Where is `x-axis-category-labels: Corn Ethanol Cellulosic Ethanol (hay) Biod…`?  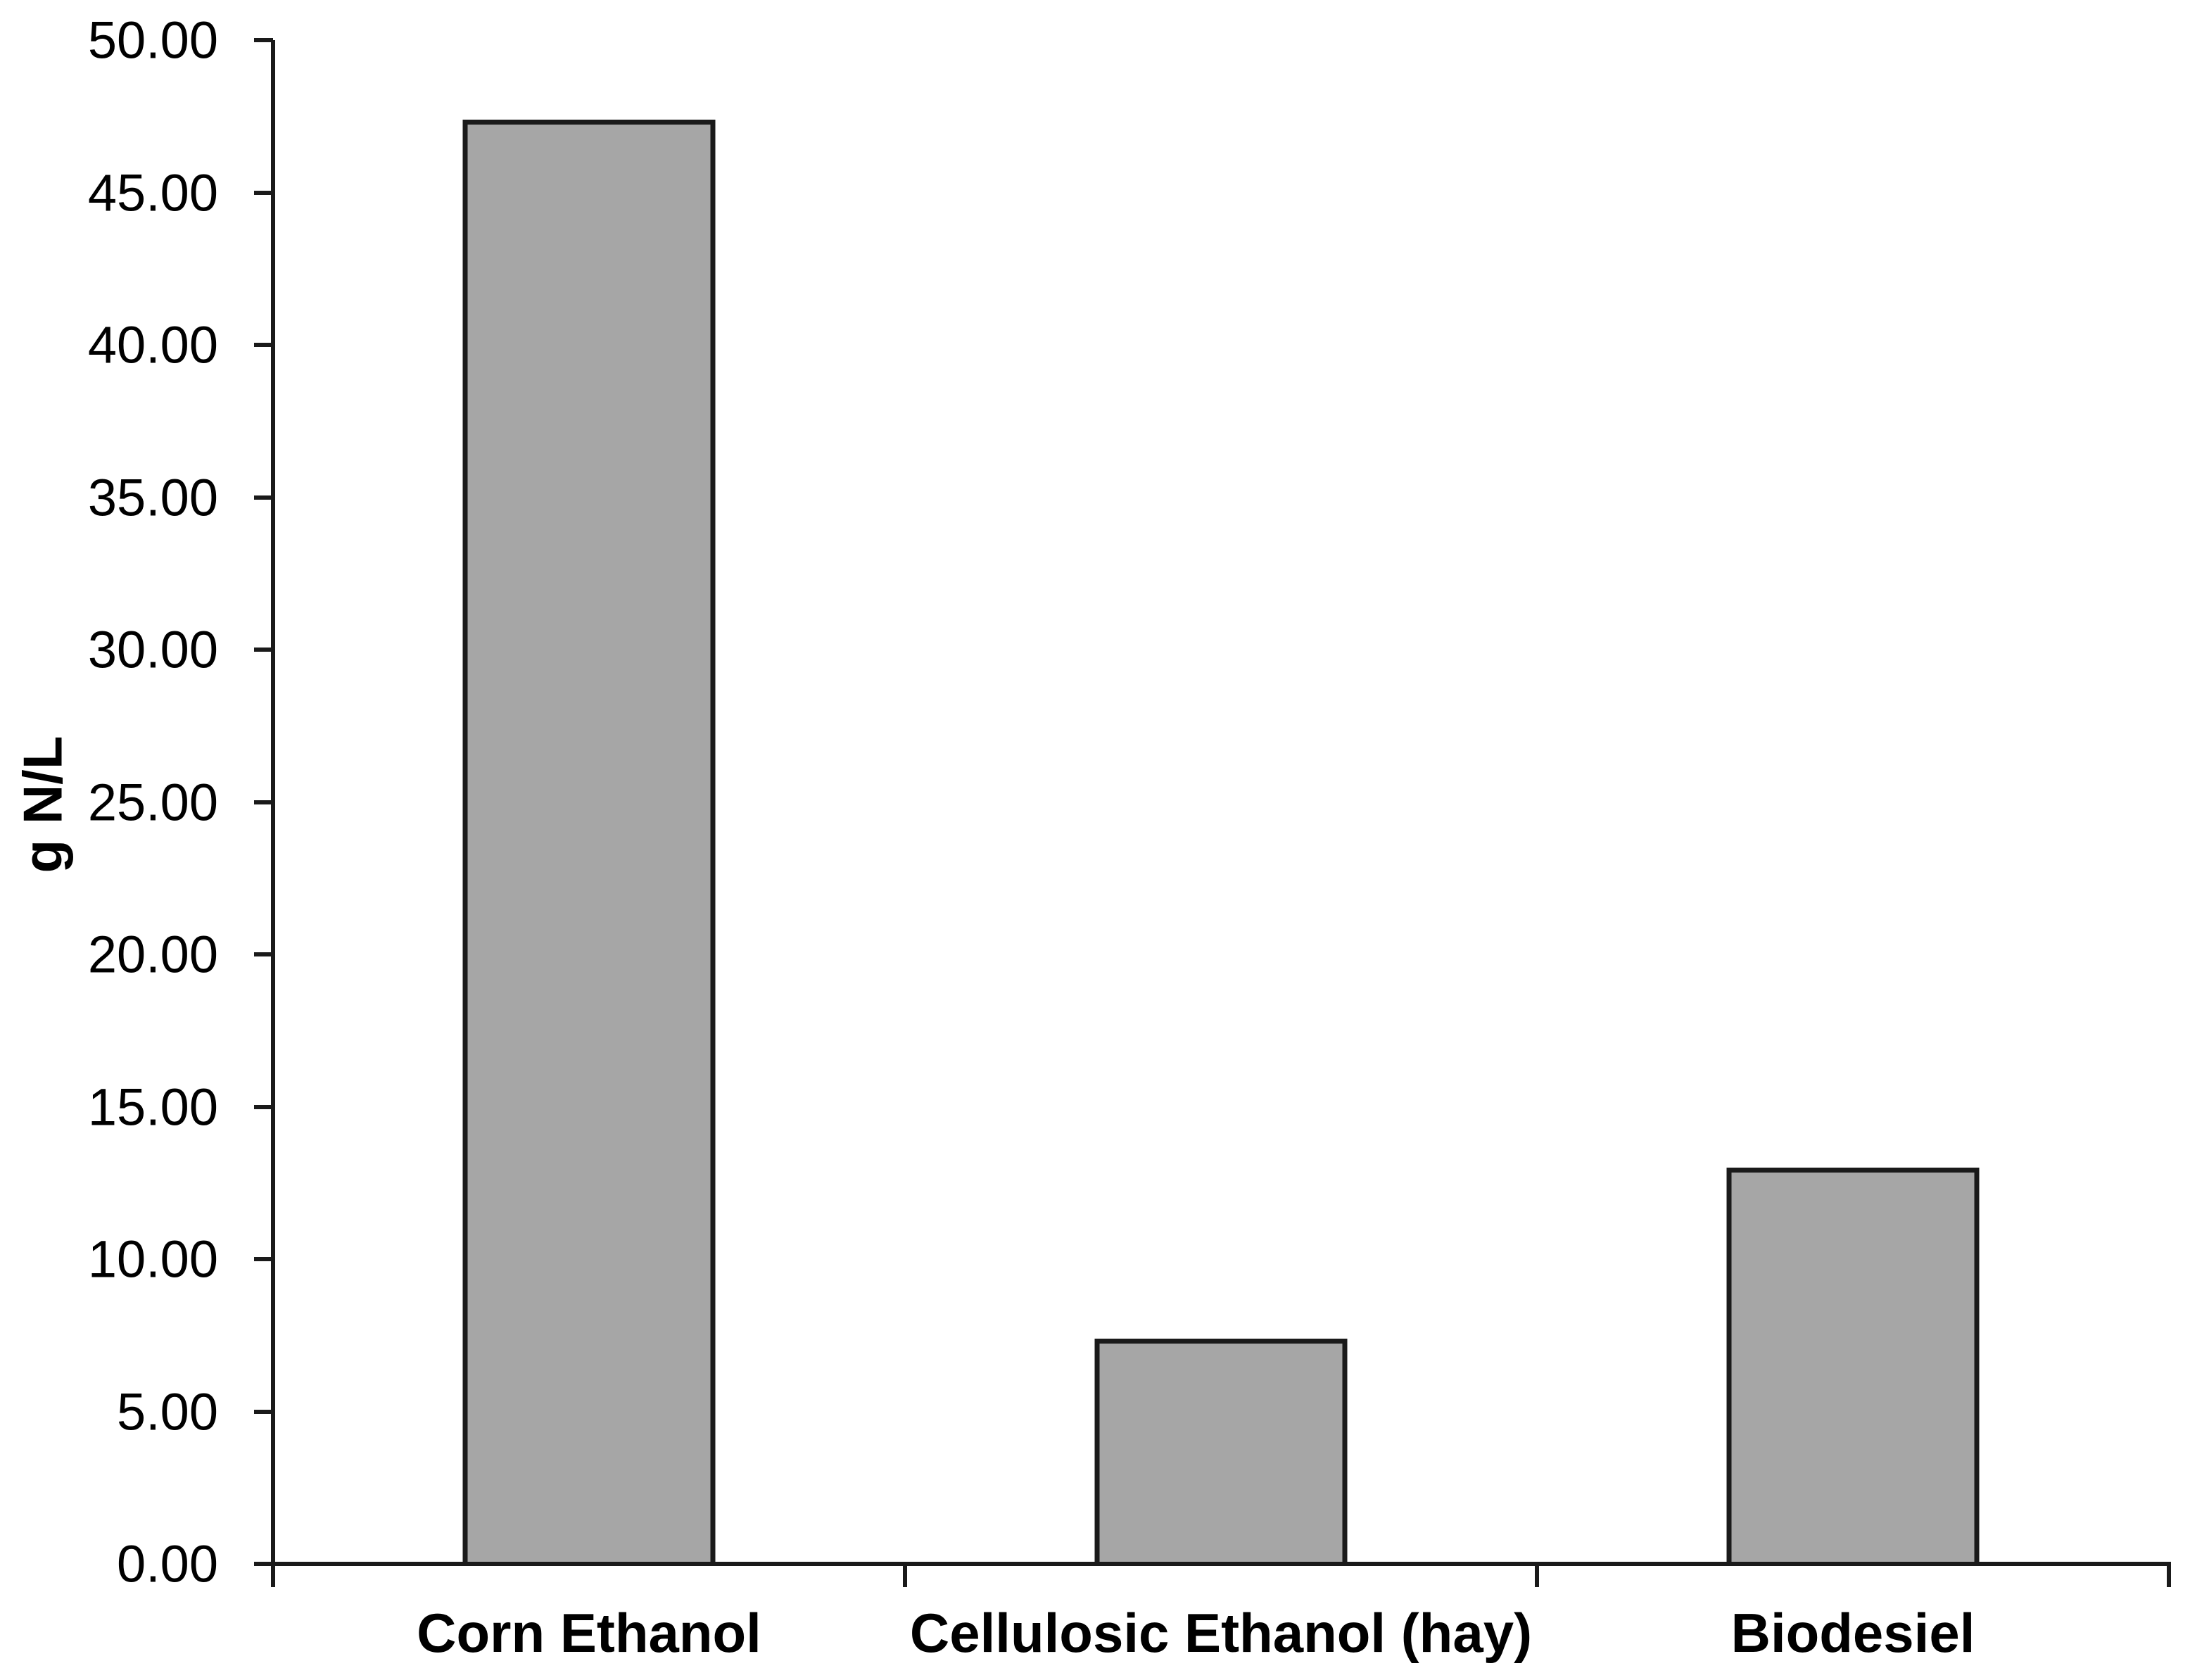 x-axis-category-labels: Corn Ethanol Cellulosic Ethanol (hay) Biod… is located at coordinates (1221, 1636).